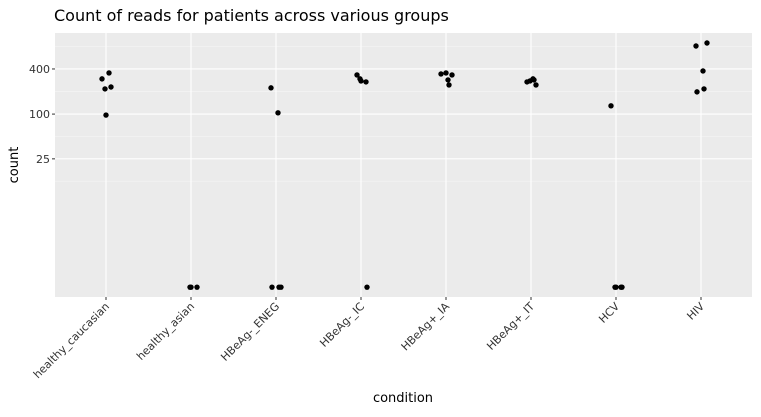 The image size is (761, 417). I want to click on y-tick-label: 400, so click(39, 69).